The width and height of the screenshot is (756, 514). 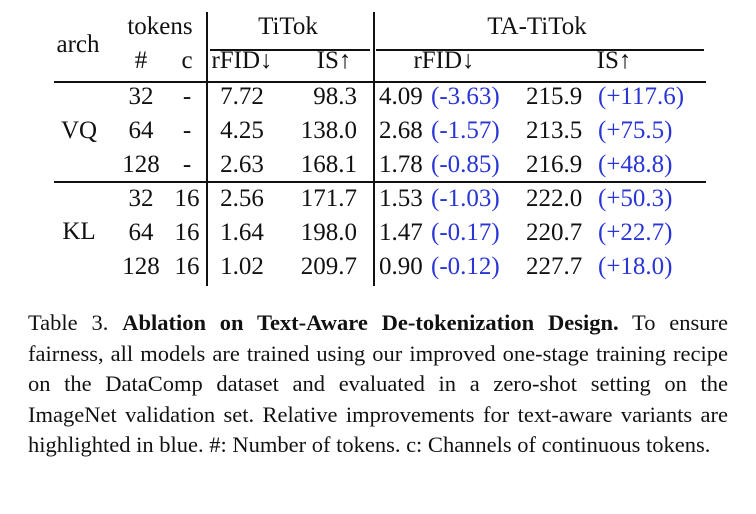 What do you see at coordinates (554, 164) in the screenshot?
I see `table-cell: 216.9` at bounding box center [554, 164].